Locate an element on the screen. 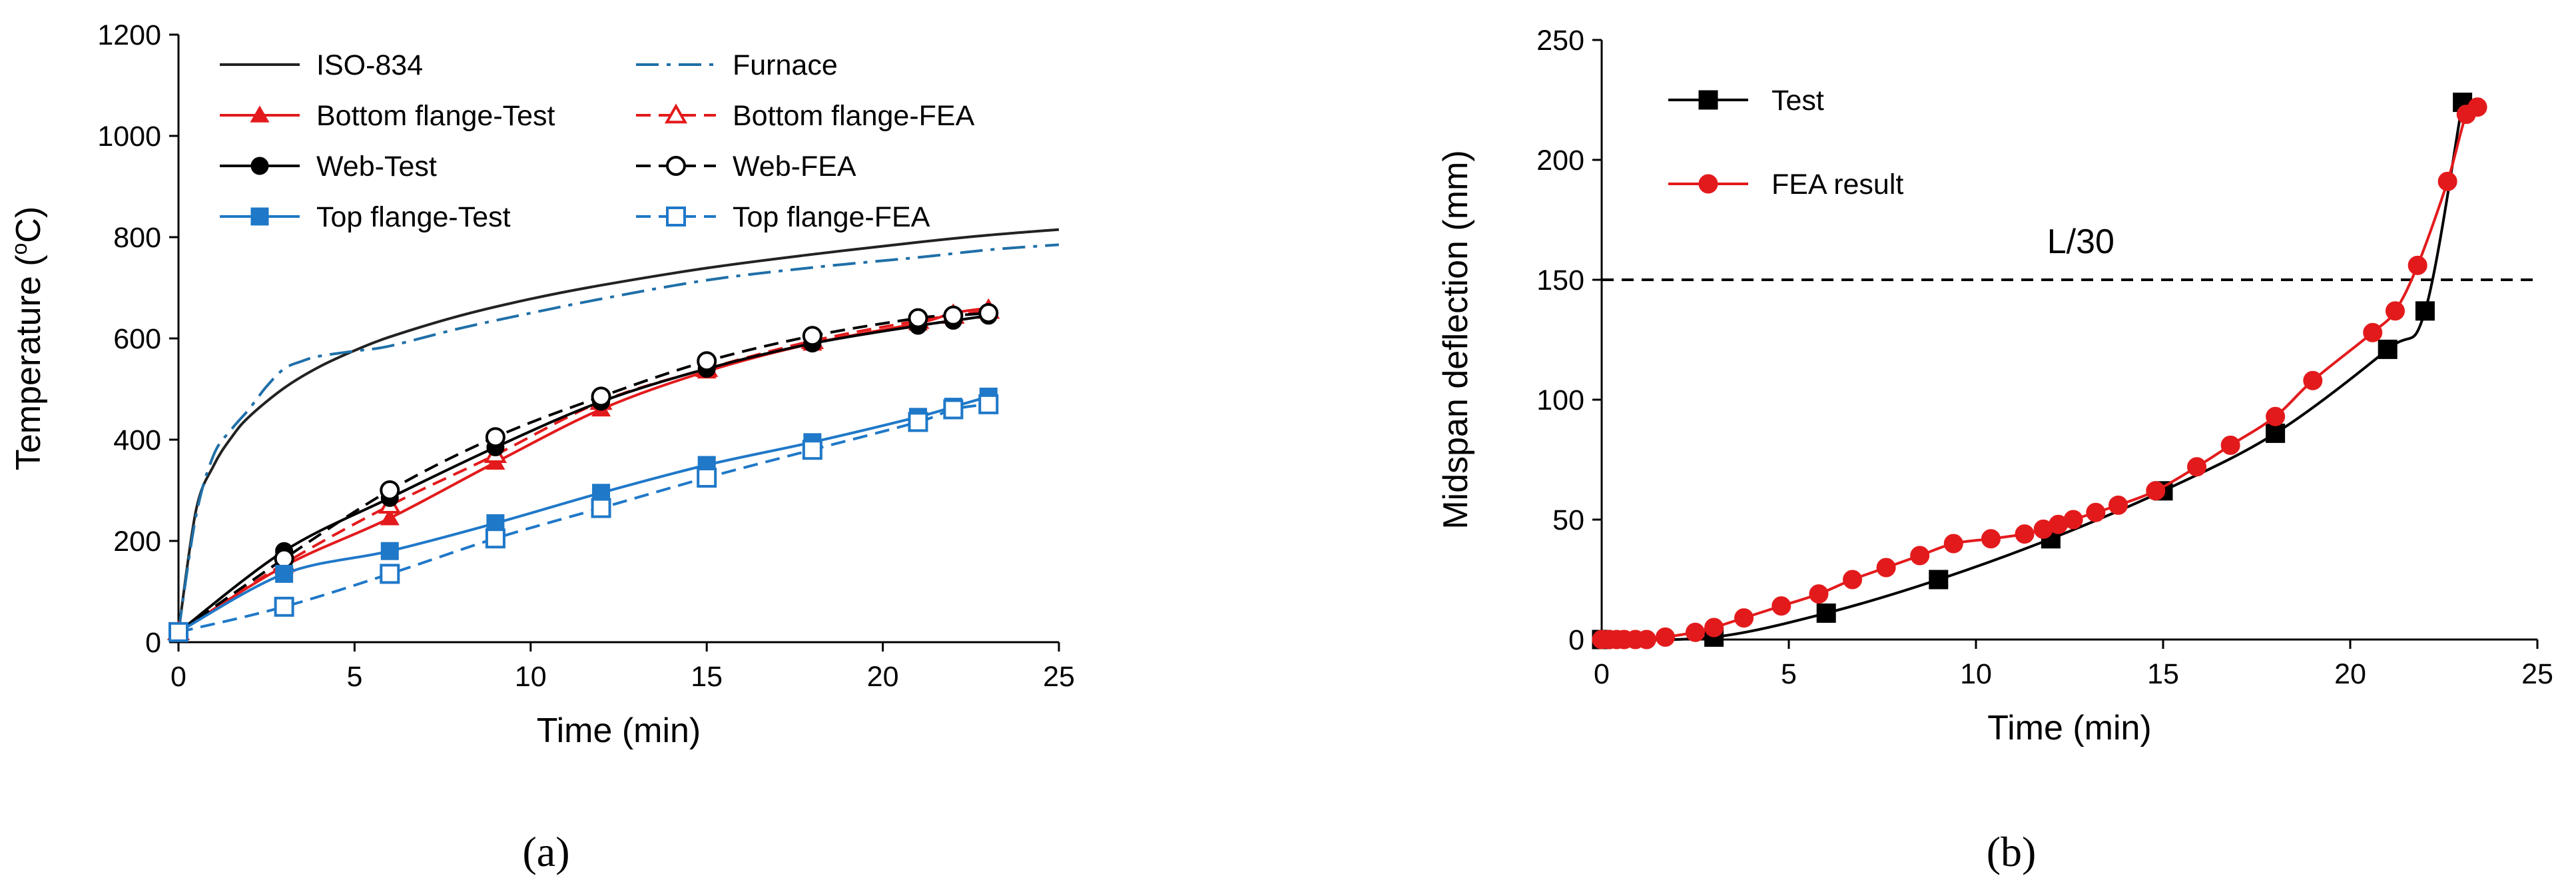 This screenshot has width=2576, height=890. series-bottom-flange-test is located at coordinates (583, 469).